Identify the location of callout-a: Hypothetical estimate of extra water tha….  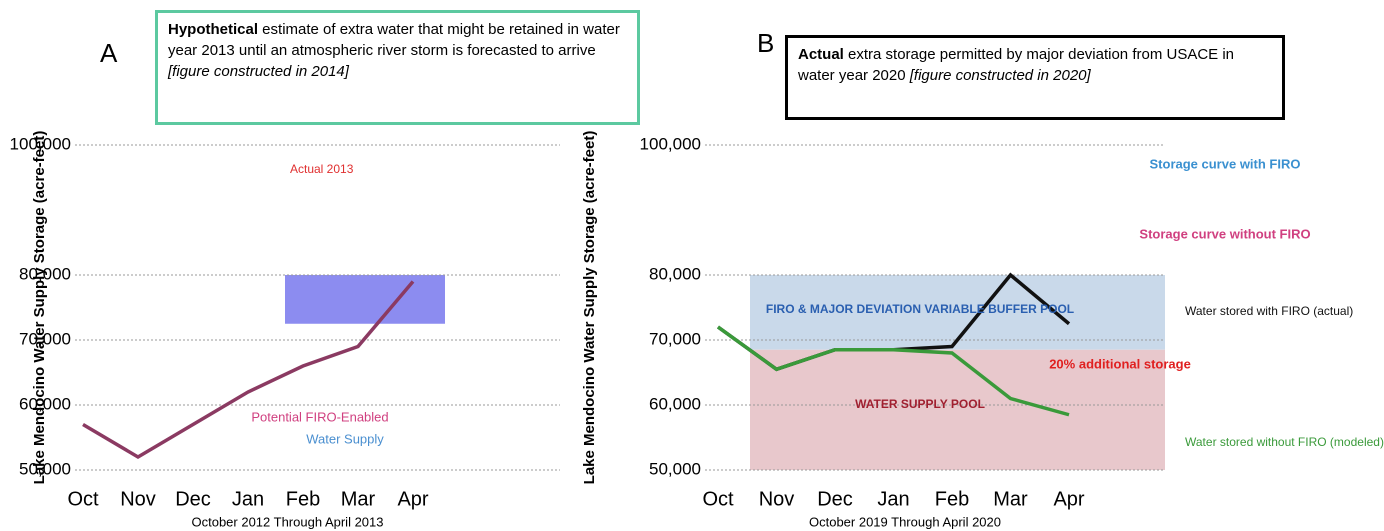
(397, 67).